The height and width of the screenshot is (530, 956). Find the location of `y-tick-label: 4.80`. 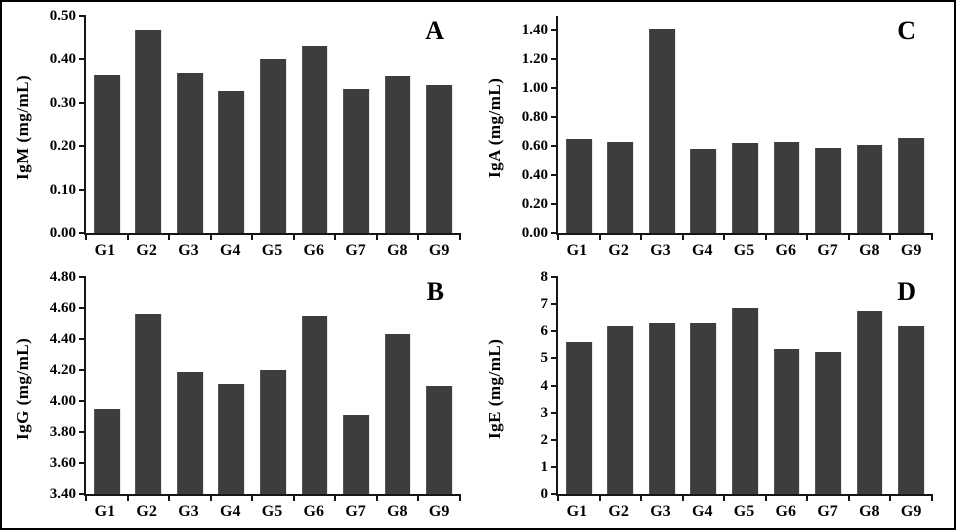

y-tick-label: 4.80 is located at coordinates (62, 277).